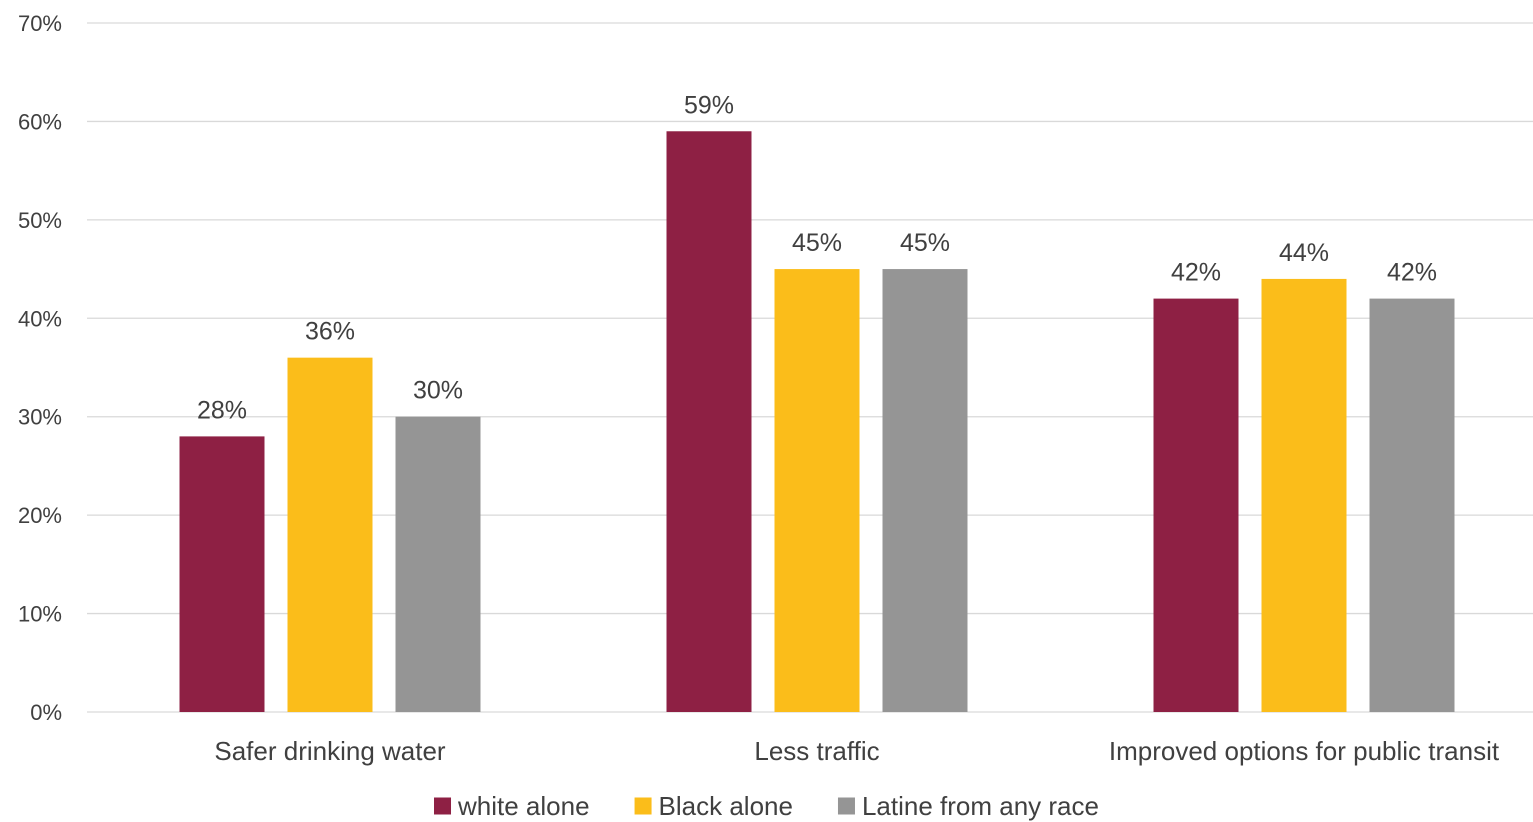 The image size is (1533, 822). What do you see at coordinates (46, 712) in the screenshot?
I see `y-tick-label: 0%` at bounding box center [46, 712].